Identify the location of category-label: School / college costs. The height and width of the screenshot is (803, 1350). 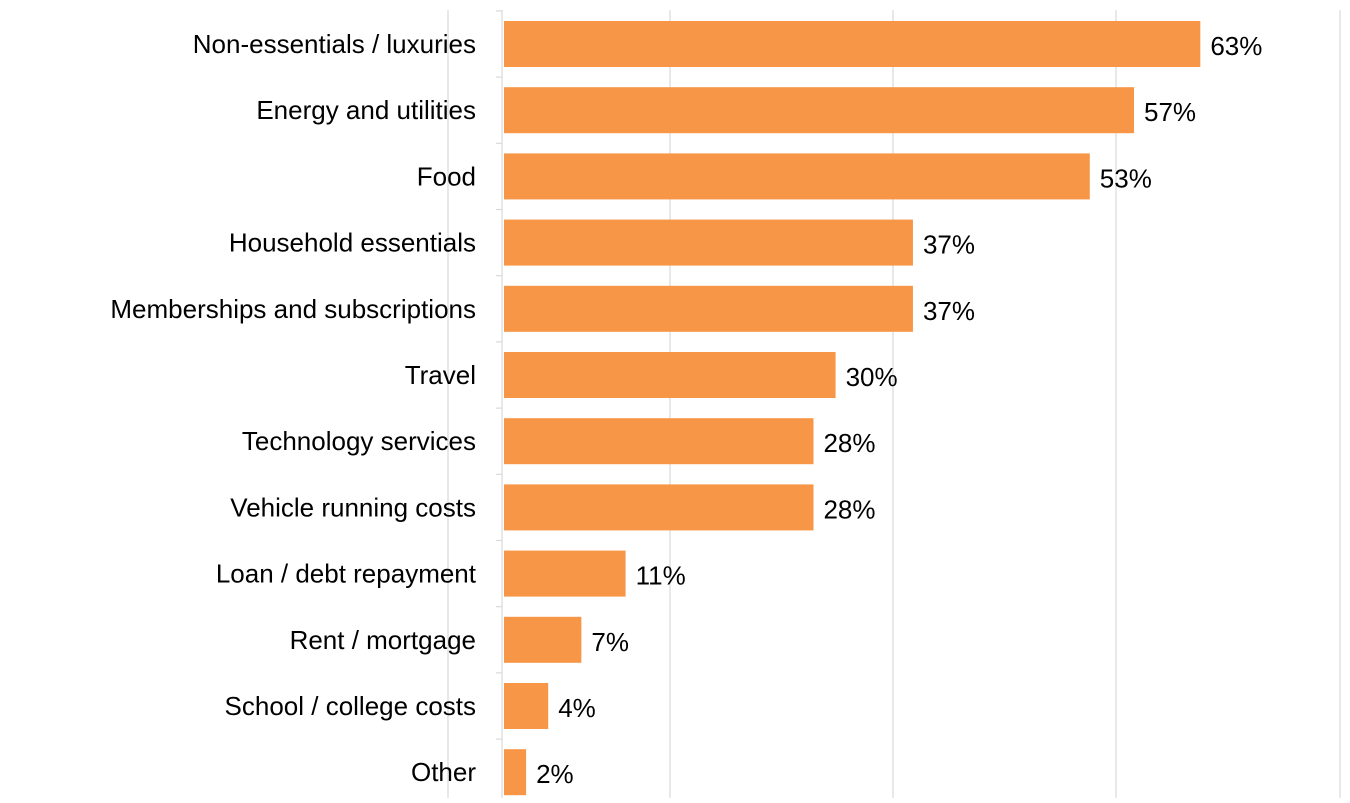
(350, 706).